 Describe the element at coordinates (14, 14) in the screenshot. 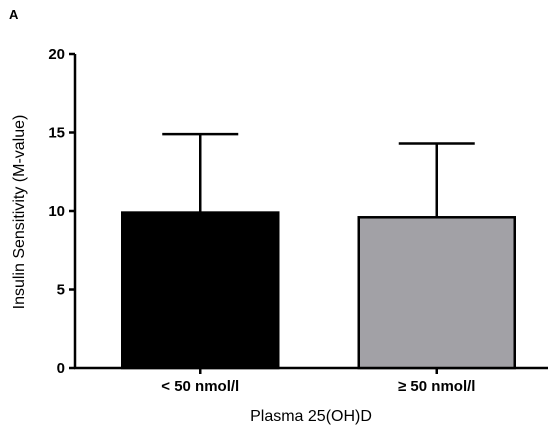

I see `panel-label: A` at that location.